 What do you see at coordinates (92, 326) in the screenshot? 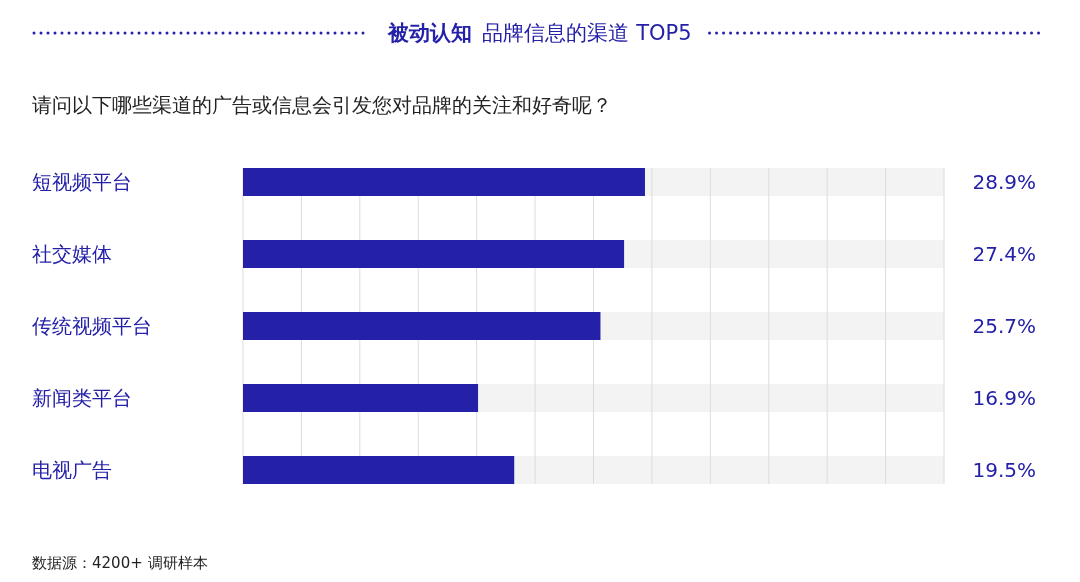
I see `y-tick-label: 传统视频平台` at bounding box center [92, 326].